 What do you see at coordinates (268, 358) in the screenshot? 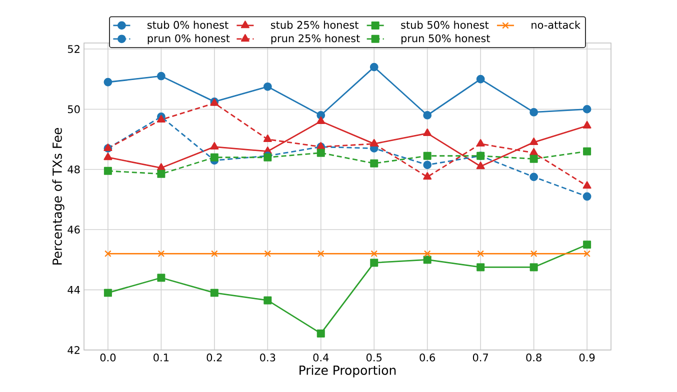
I see `x-tick-label: 0.3` at bounding box center [268, 358].